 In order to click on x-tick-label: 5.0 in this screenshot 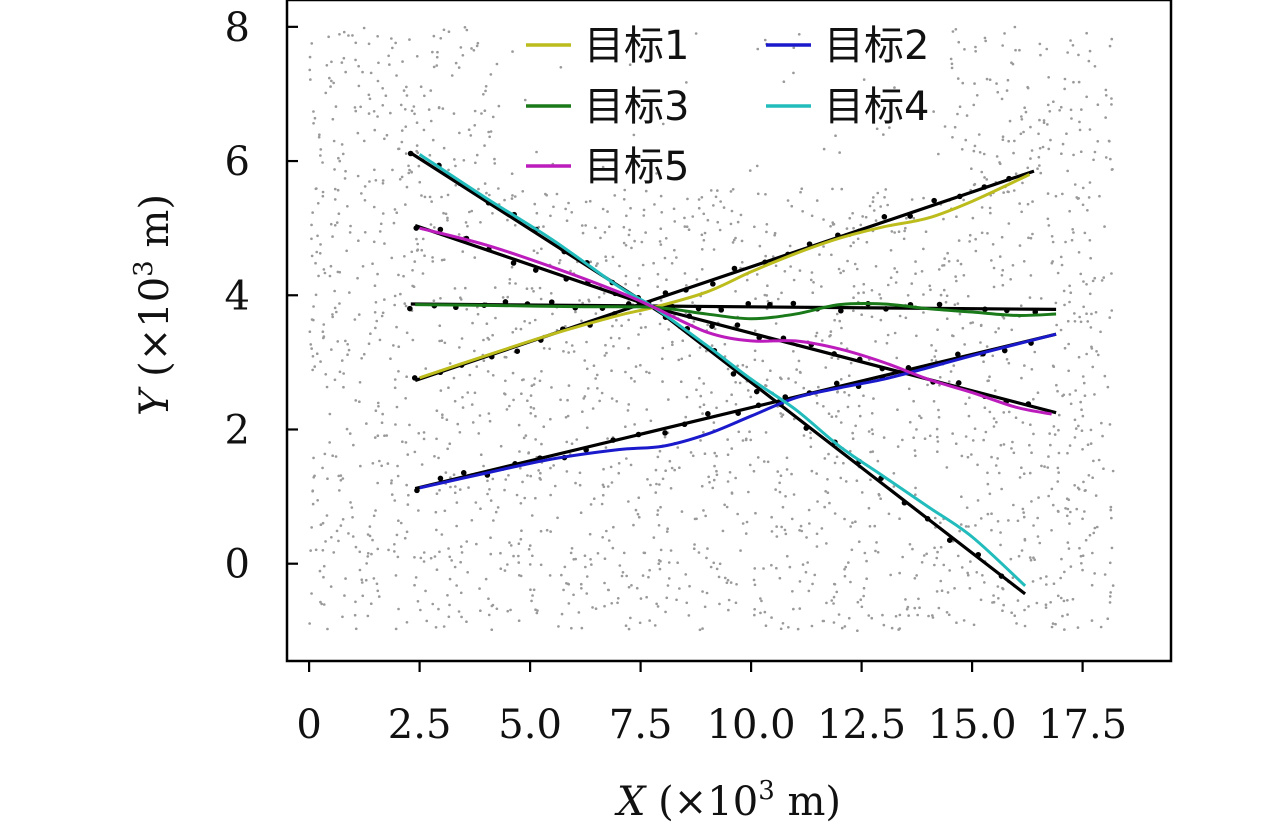, I will do `click(530, 725)`.